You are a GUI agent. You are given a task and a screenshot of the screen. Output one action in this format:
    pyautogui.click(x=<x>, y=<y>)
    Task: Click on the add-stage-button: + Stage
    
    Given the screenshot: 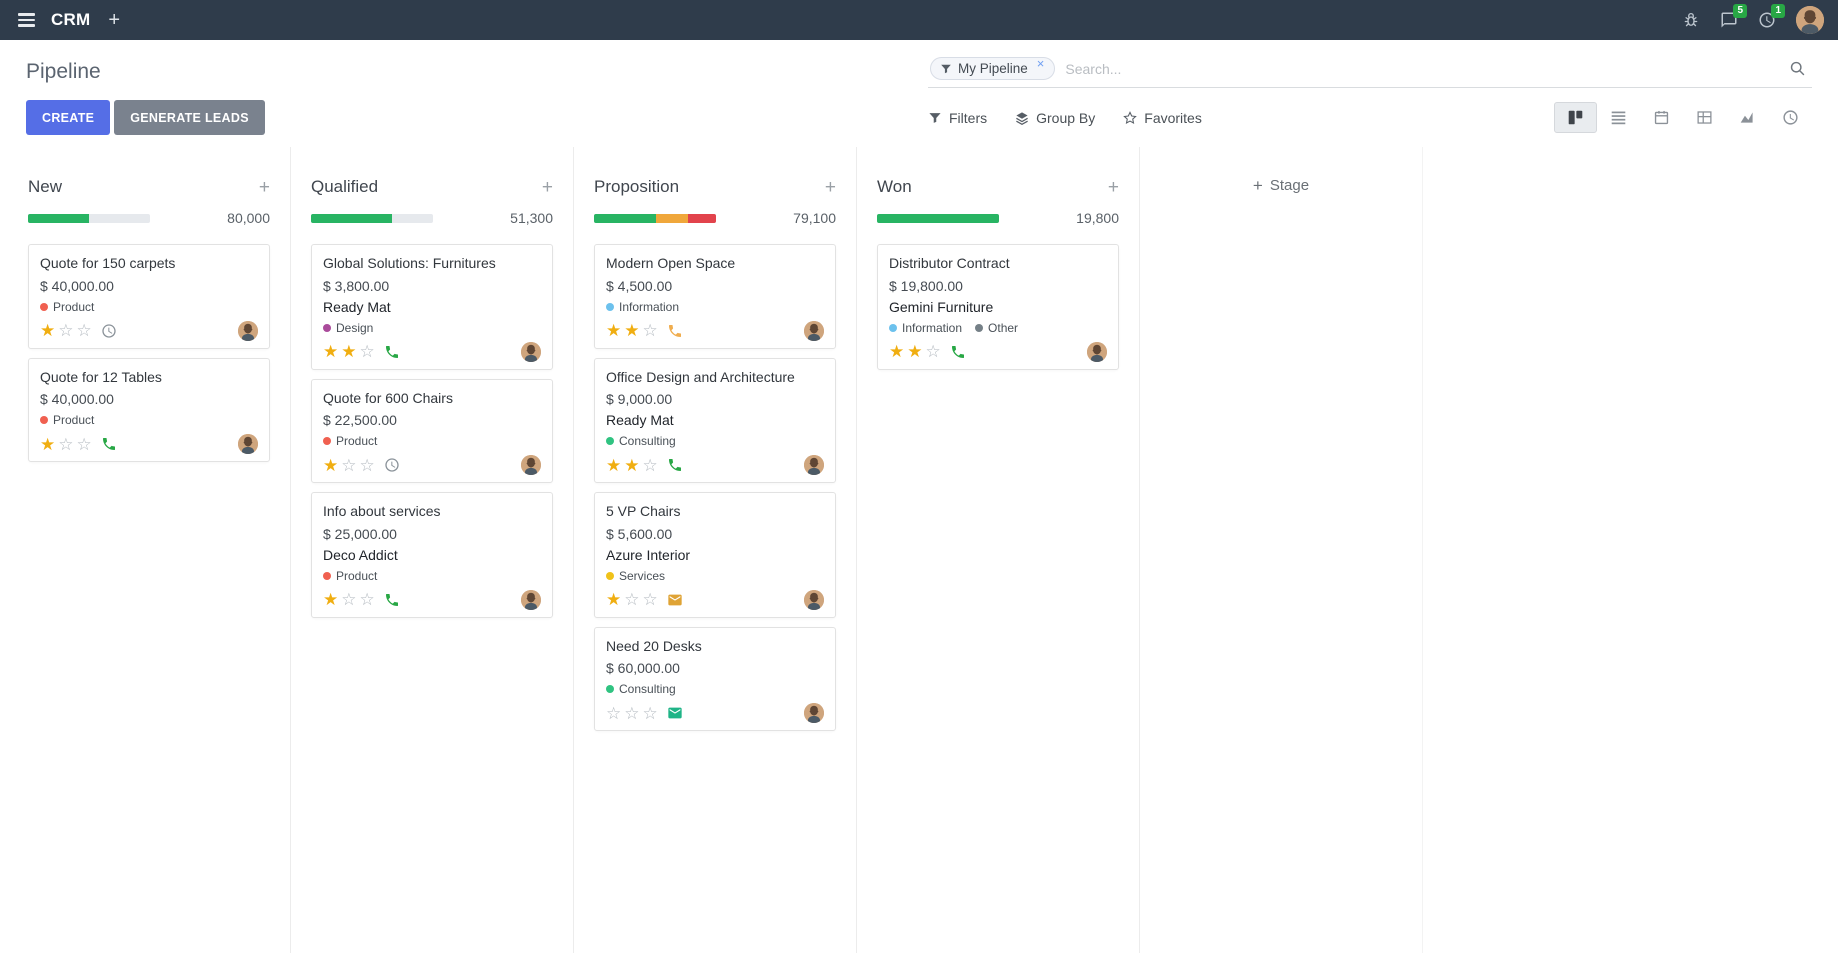 What is the action you would take?
    pyautogui.click(x=1281, y=185)
    